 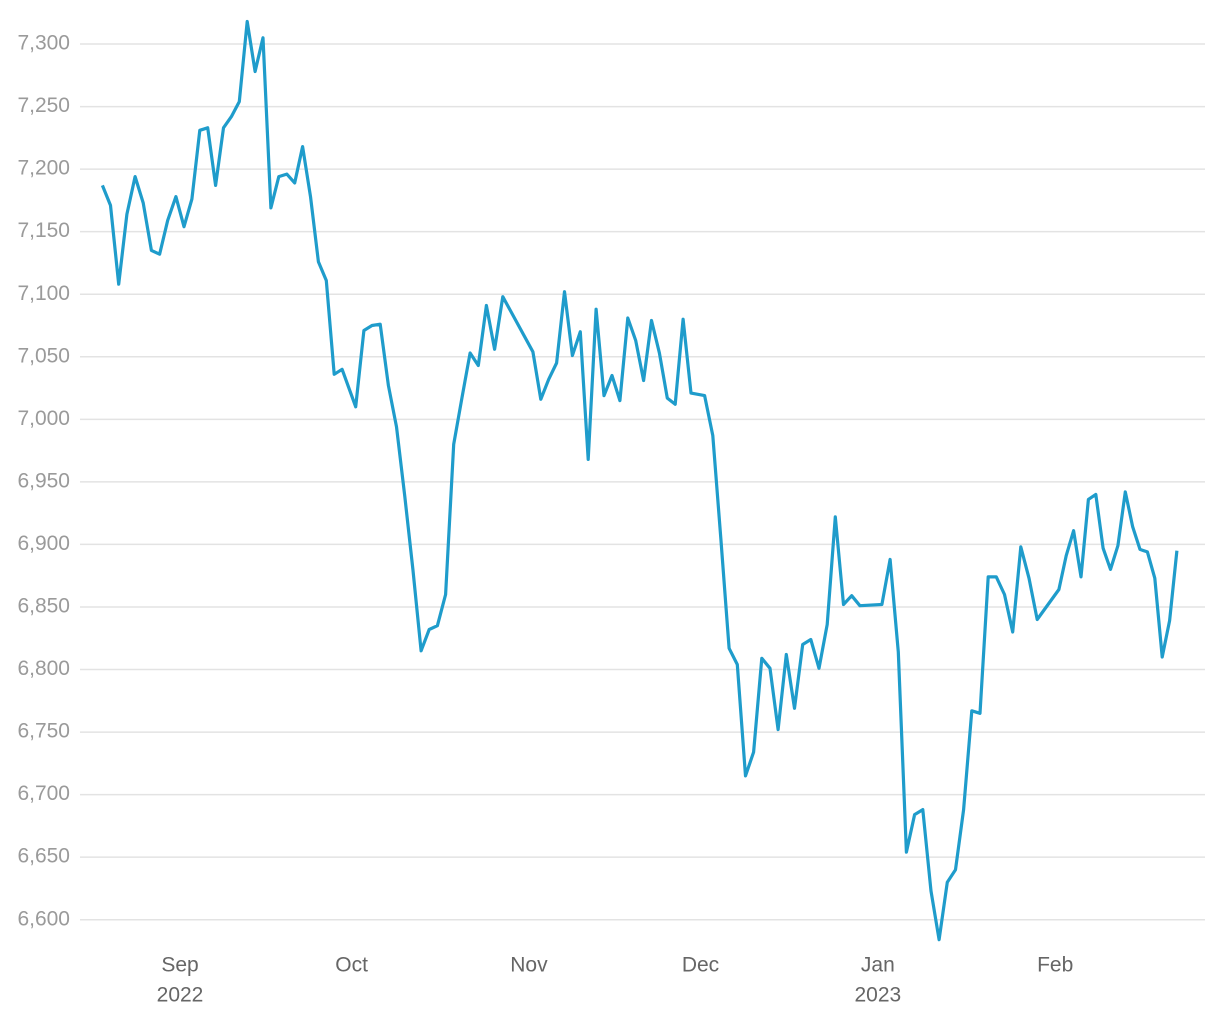 What do you see at coordinates (43, 105) in the screenshot?
I see `y-tick-label: 7,250` at bounding box center [43, 105].